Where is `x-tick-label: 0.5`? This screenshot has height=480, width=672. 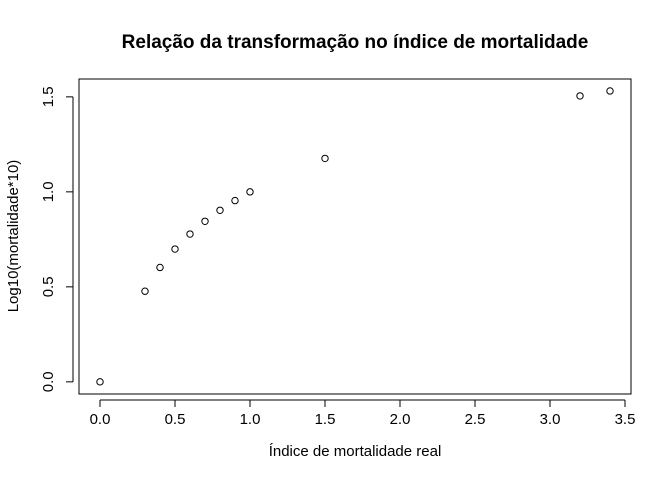
x-tick-label: 0.5 is located at coordinates (175, 419).